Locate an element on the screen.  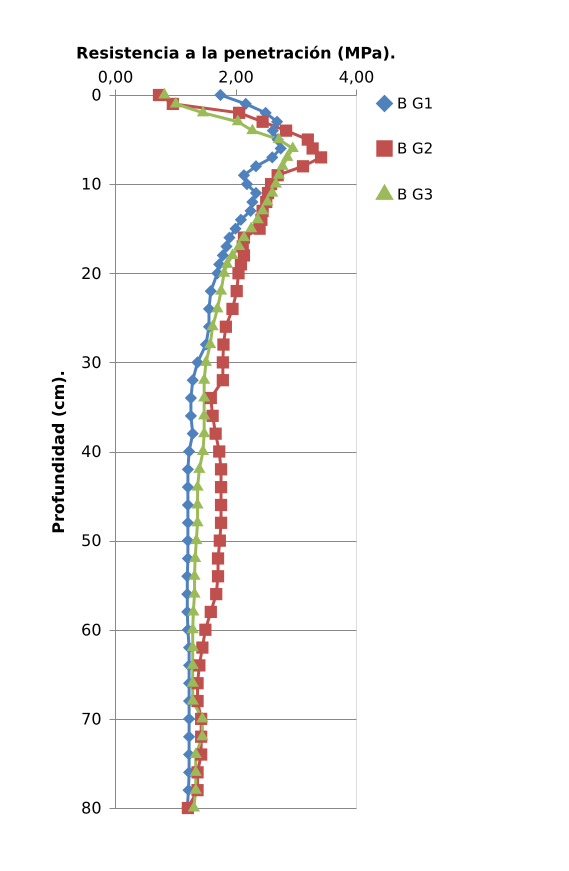
y-tick-label: 0 is located at coordinates (96, 95).